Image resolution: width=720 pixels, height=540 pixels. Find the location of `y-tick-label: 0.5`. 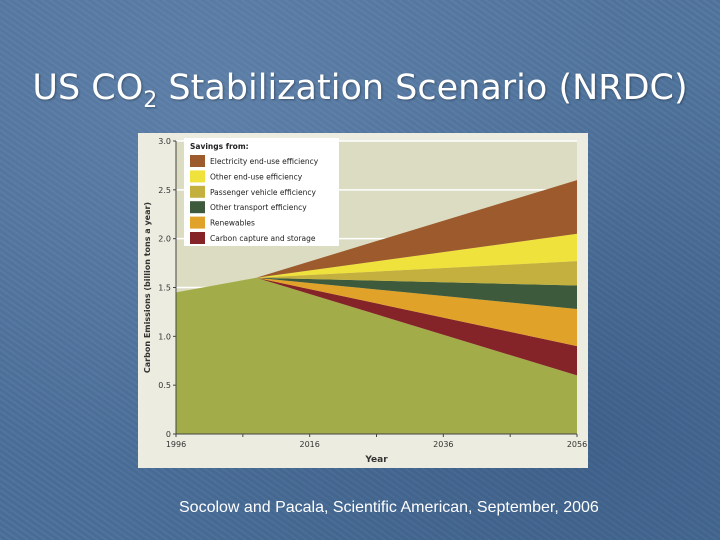

y-tick-label: 0.5 is located at coordinates (164, 385).